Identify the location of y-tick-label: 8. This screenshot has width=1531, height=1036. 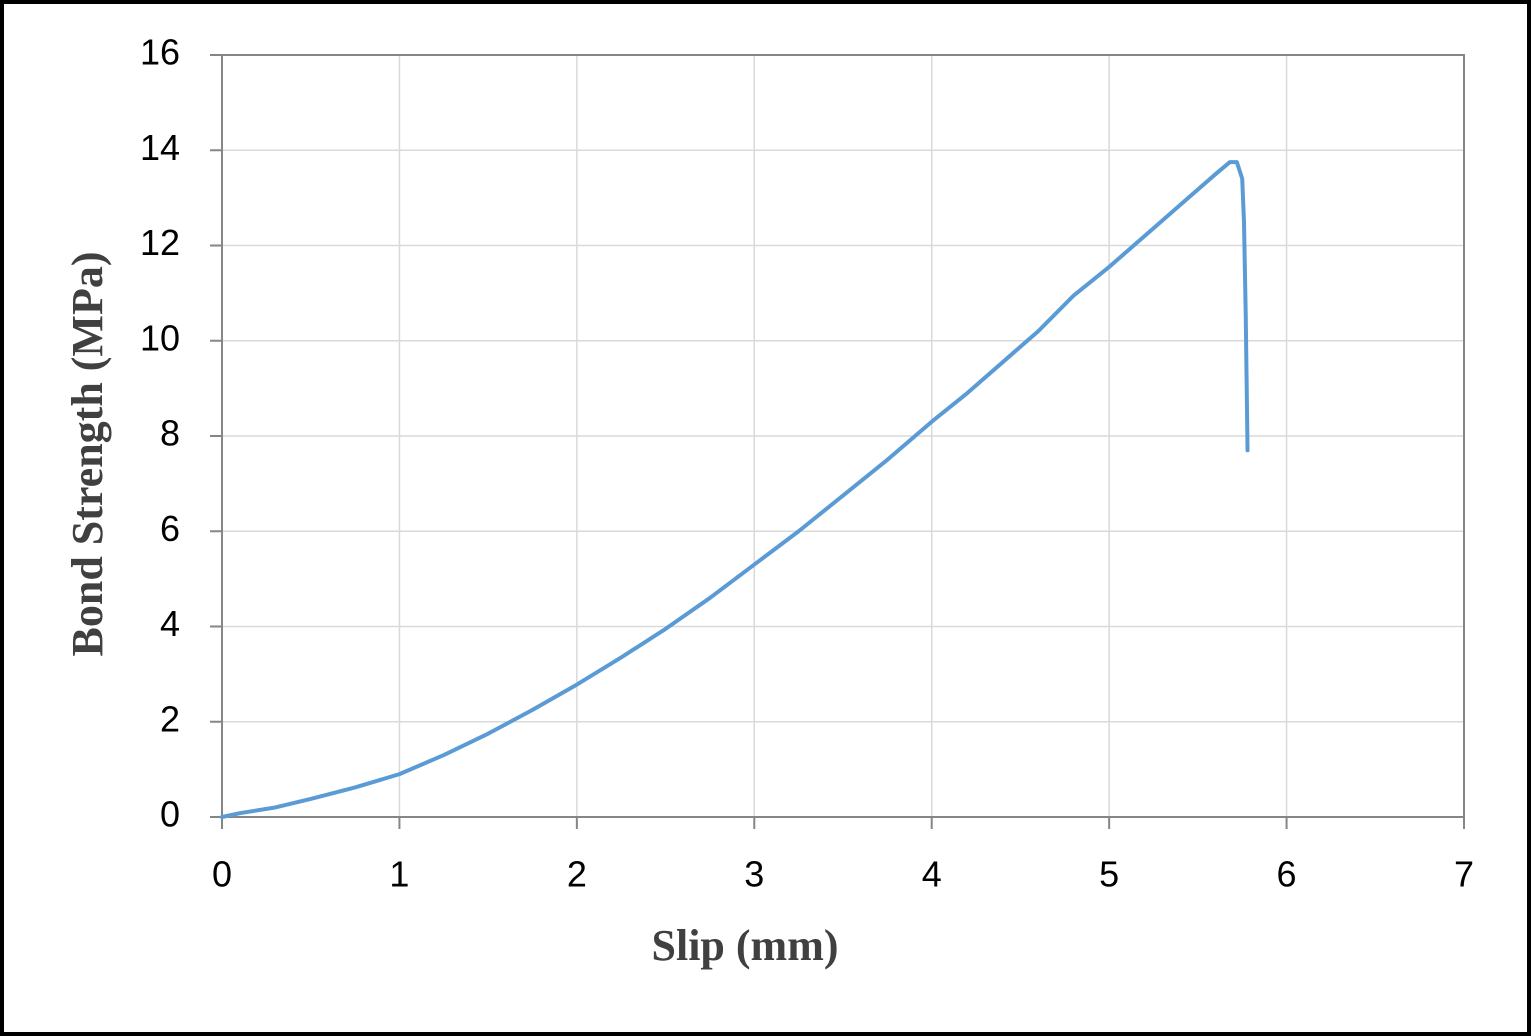
(170, 433).